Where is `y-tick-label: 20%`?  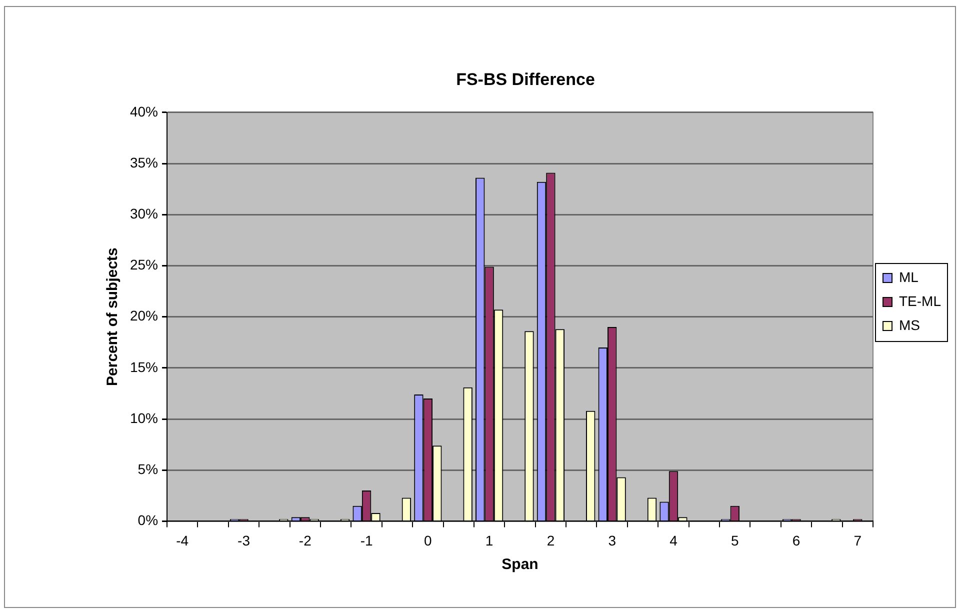 y-tick-label: 20% is located at coordinates (144, 316).